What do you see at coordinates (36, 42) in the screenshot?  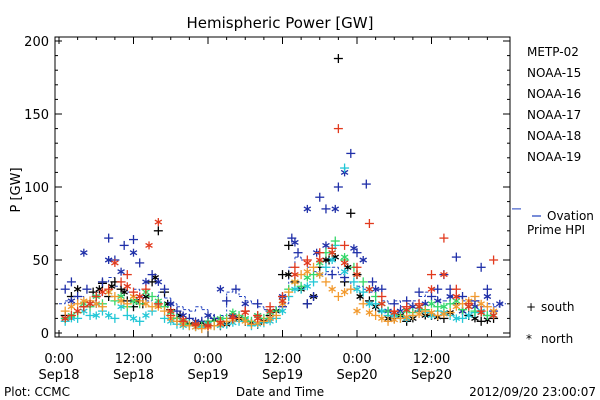 I see `y-tick-label: 200` at bounding box center [36, 42].